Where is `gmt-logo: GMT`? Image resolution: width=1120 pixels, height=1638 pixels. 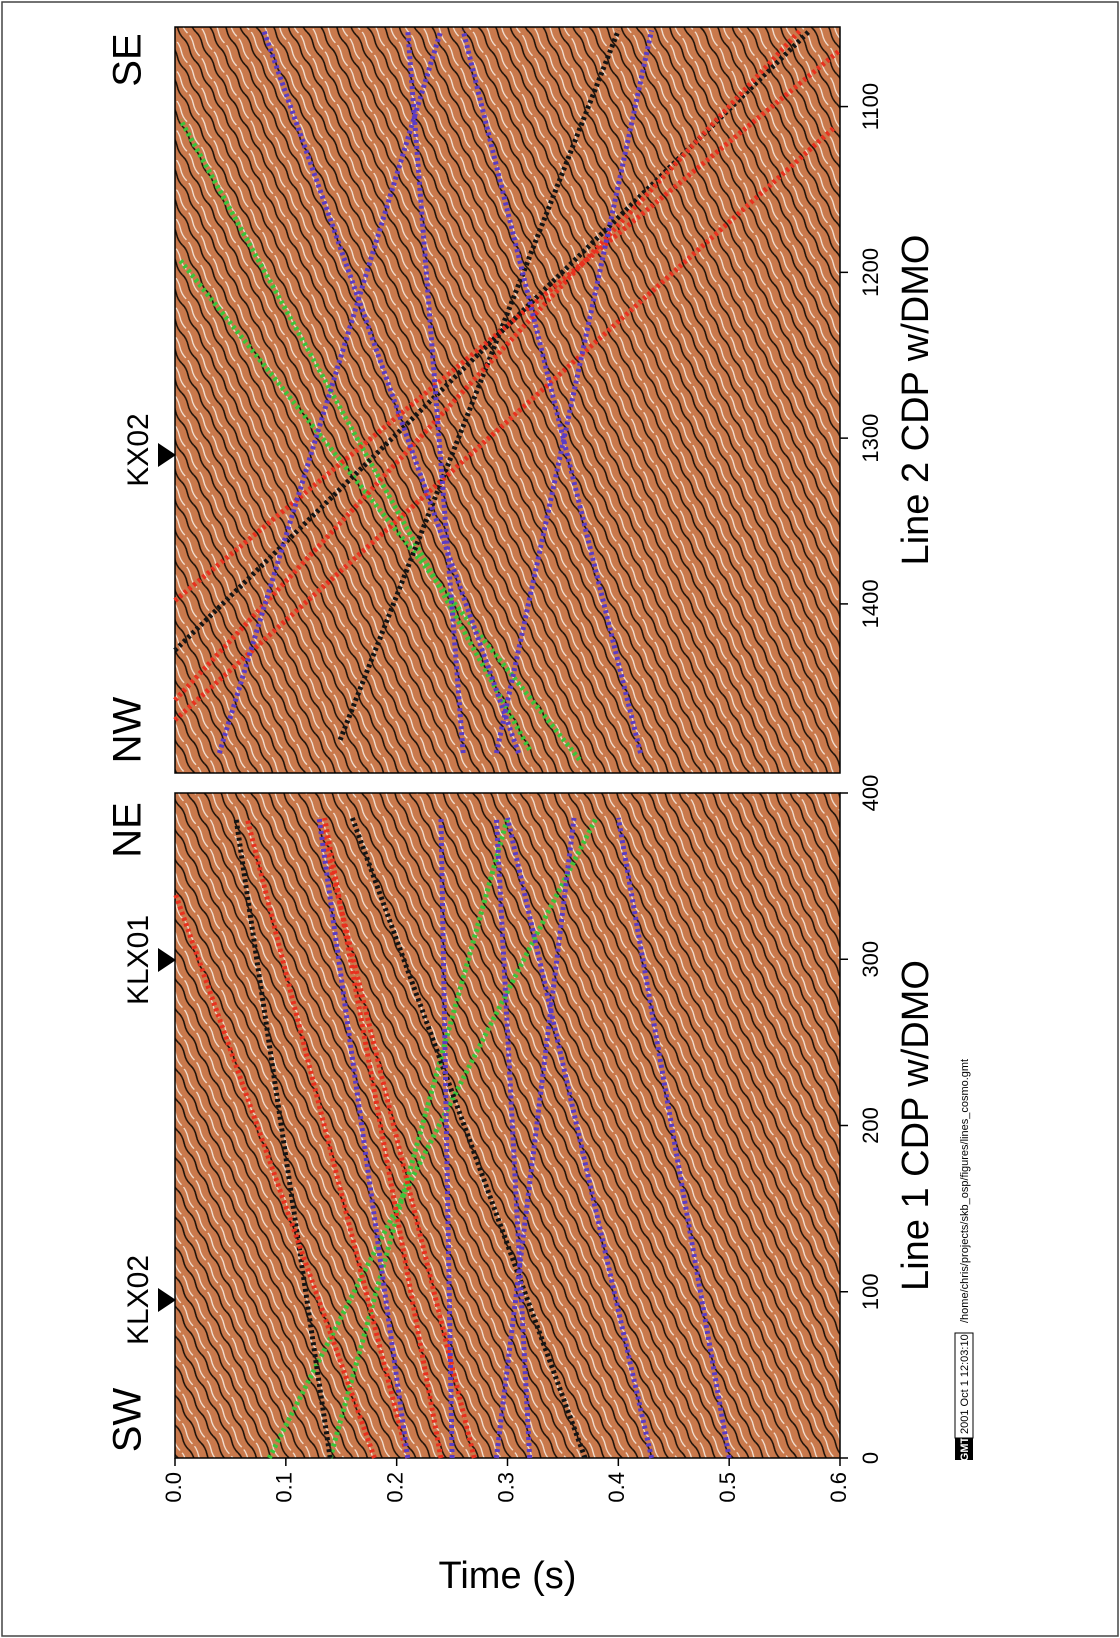
gmt-logo: GMT is located at coordinates (965, 1449).